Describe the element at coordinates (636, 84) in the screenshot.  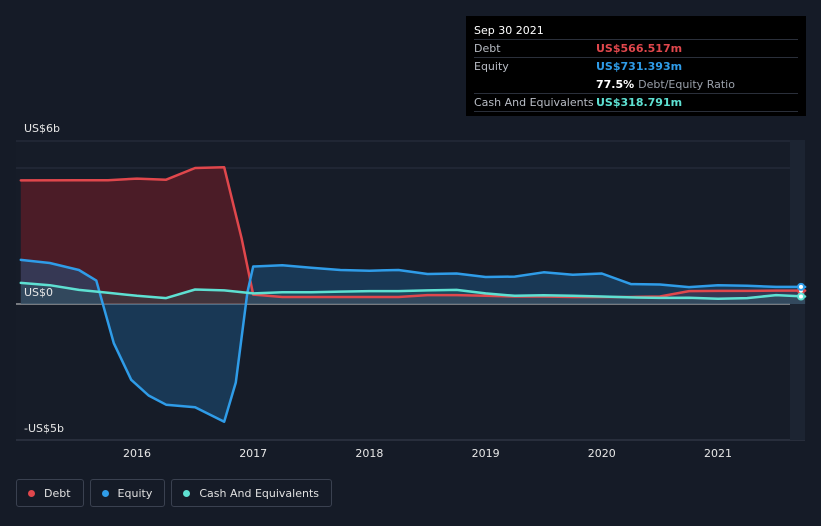
I see `tooltip-row-ratio: 77.5% Debt/Equity Ratio` at that location.